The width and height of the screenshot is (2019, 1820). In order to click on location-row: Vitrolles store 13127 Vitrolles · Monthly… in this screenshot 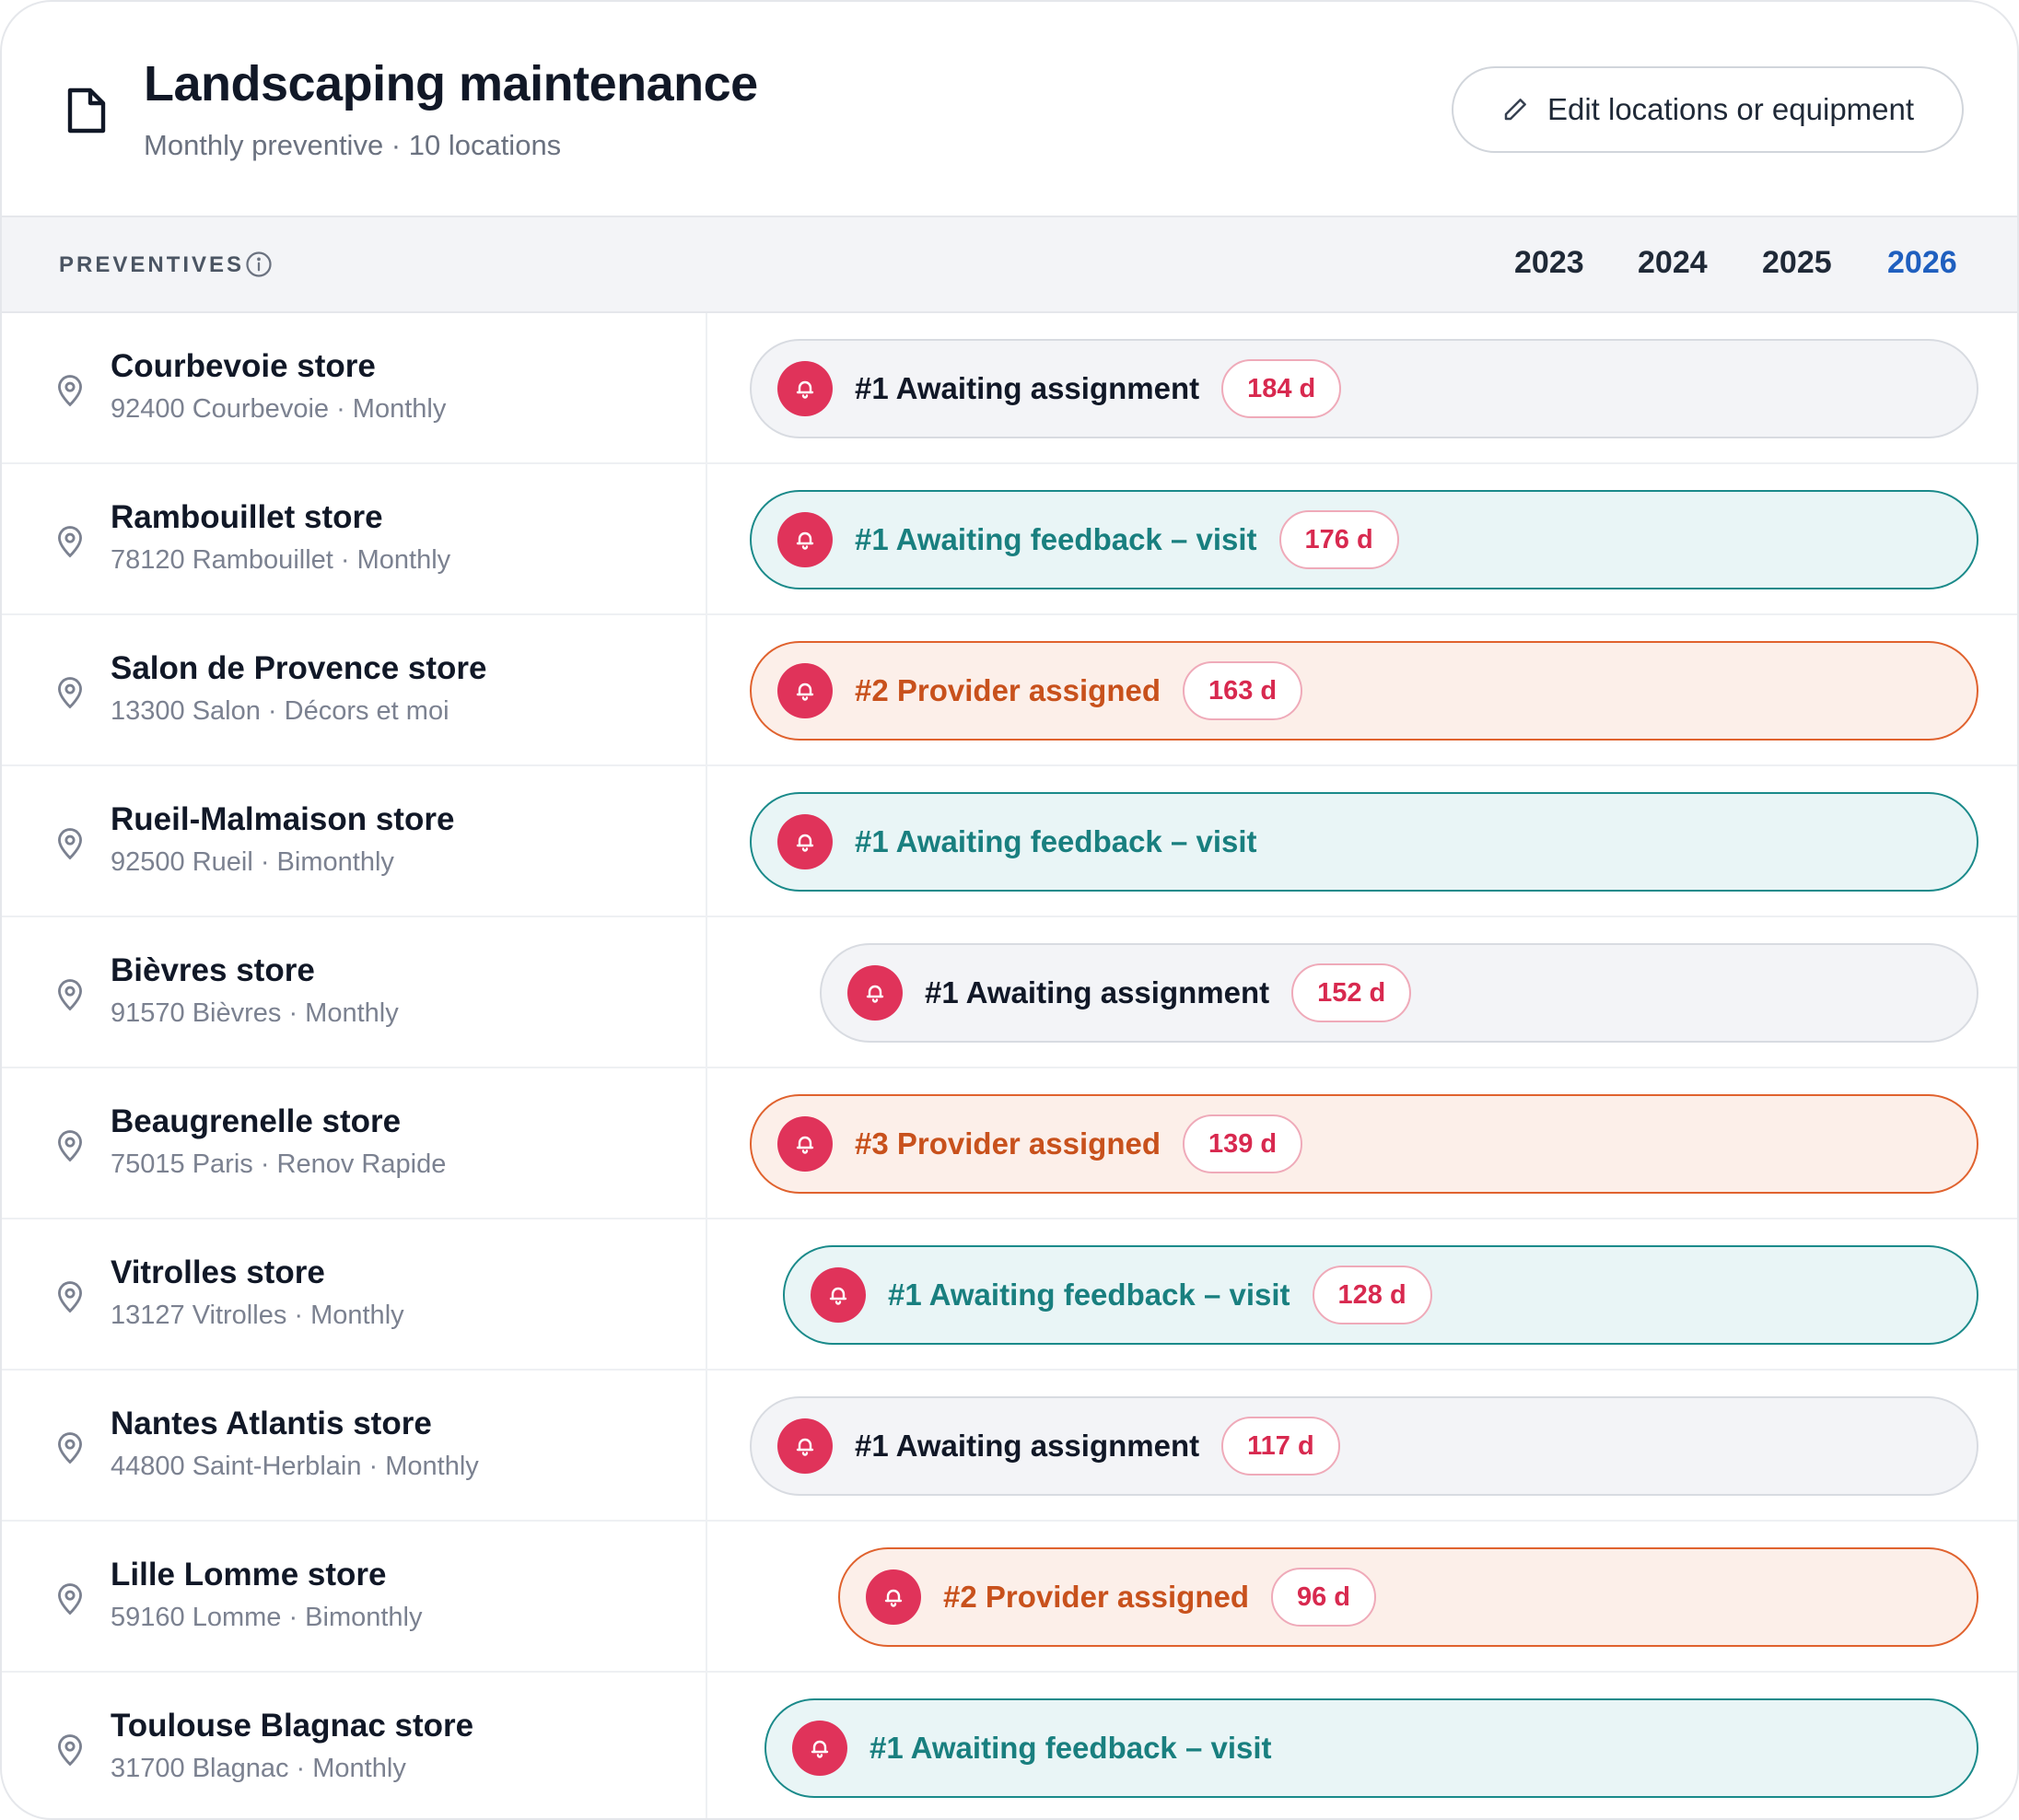, I will do `click(1009, 1295)`.